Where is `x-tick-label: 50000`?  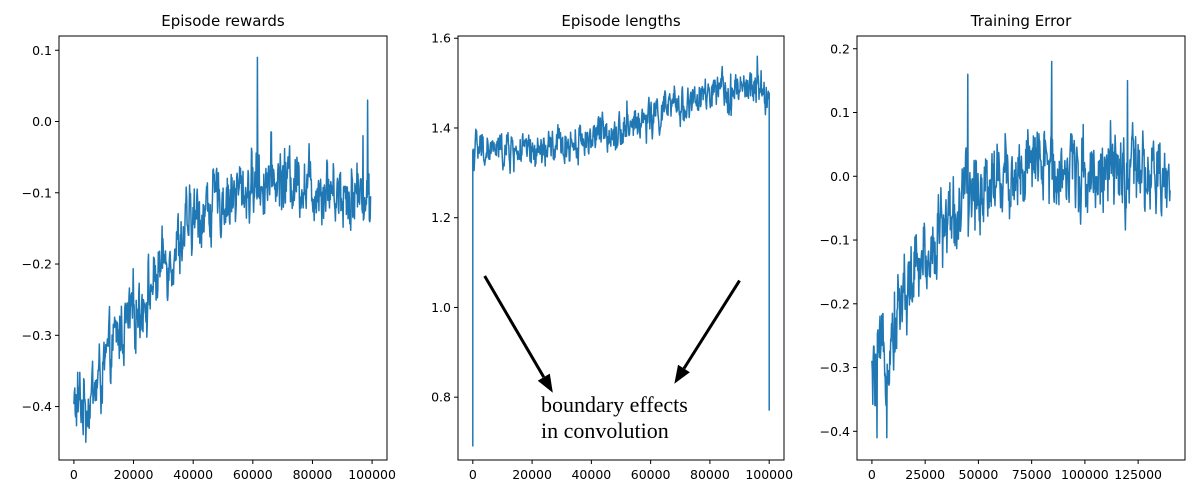 x-tick-label: 50000 is located at coordinates (979, 474).